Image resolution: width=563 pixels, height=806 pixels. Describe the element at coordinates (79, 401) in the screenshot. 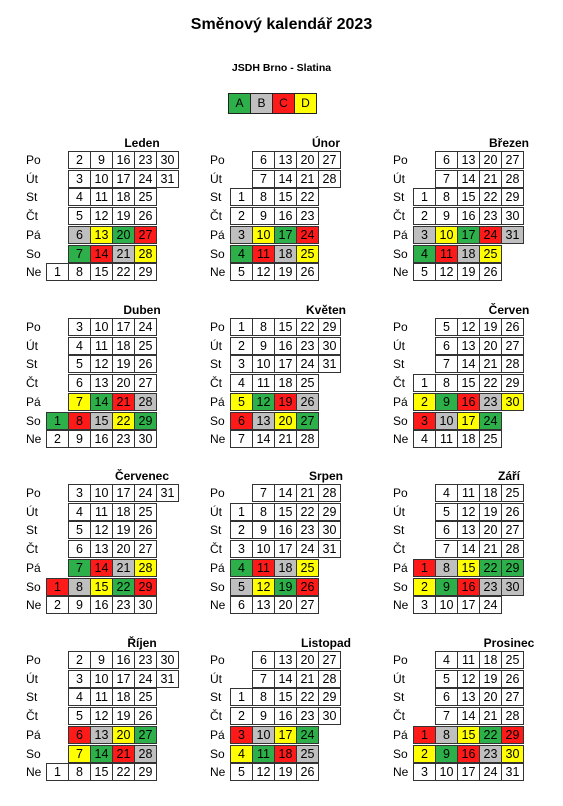

I see `day-cell: 7` at that location.